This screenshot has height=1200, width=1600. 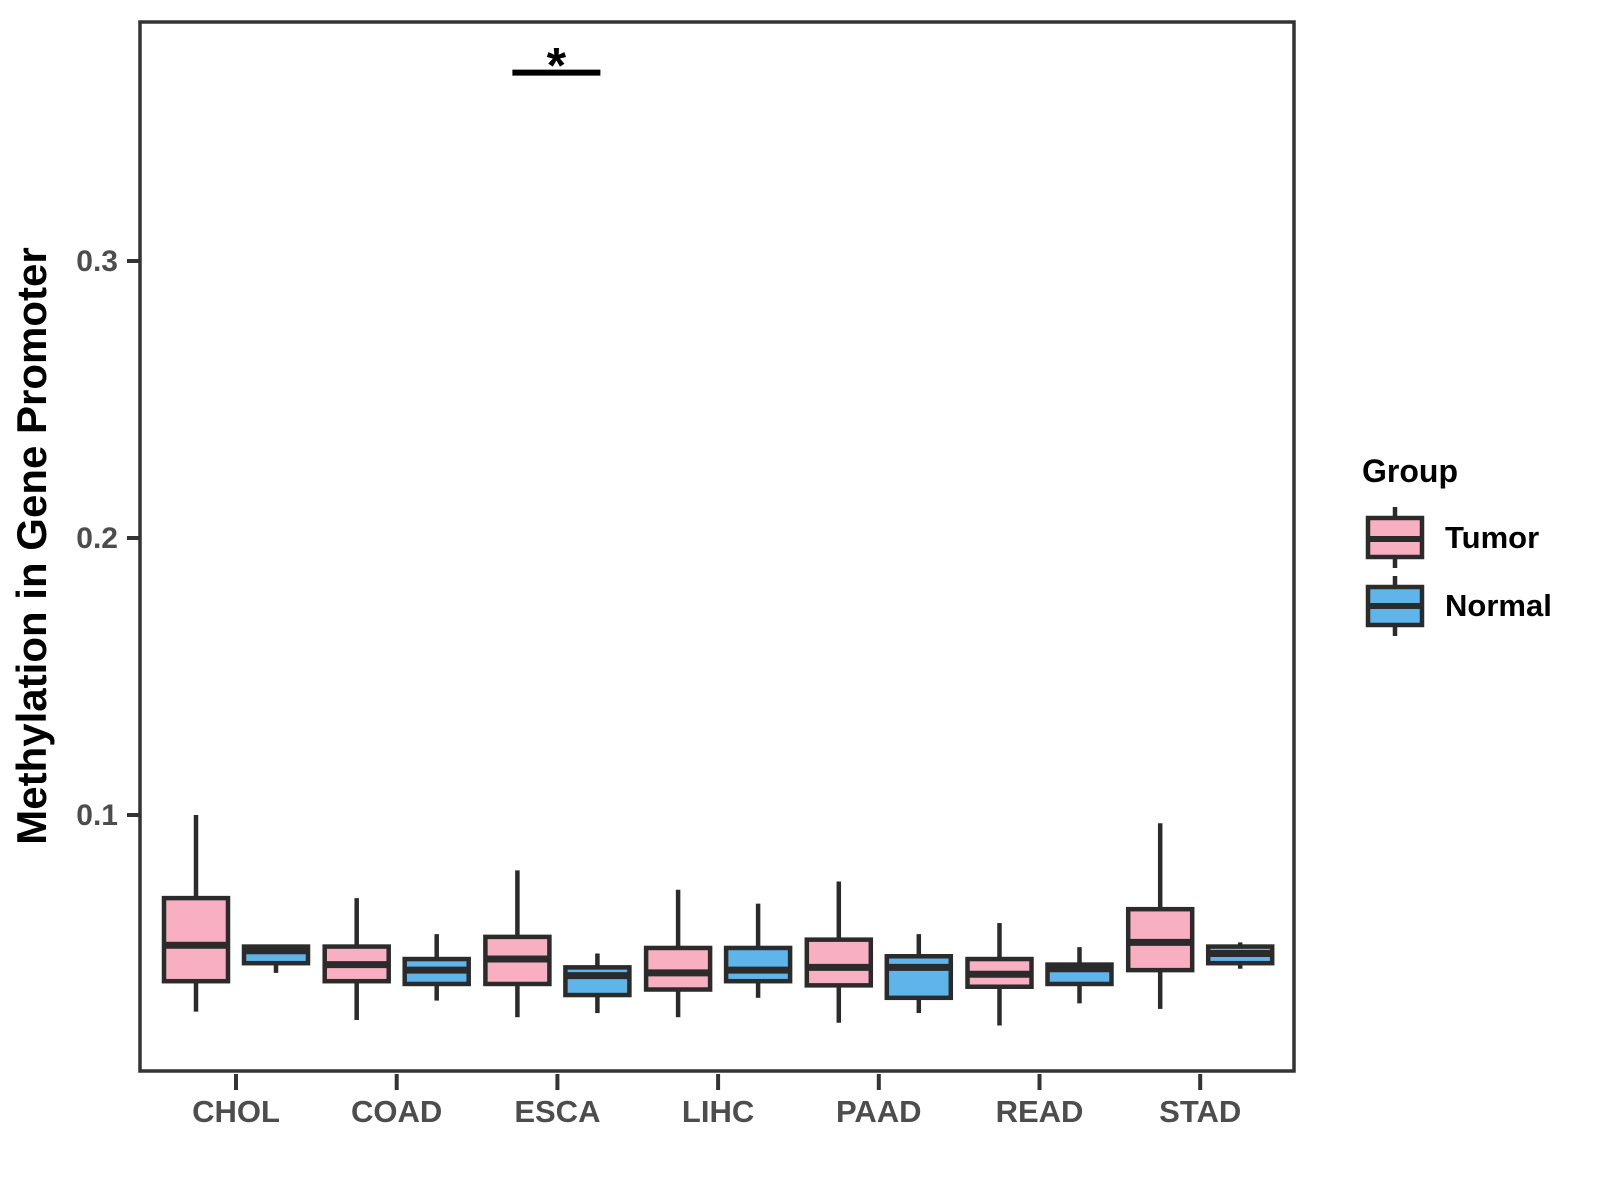 What do you see at coordinates (1498, 605) in the screenshot?
I see `legend-label-normal: Normal` at bounding box center [1498, 605].